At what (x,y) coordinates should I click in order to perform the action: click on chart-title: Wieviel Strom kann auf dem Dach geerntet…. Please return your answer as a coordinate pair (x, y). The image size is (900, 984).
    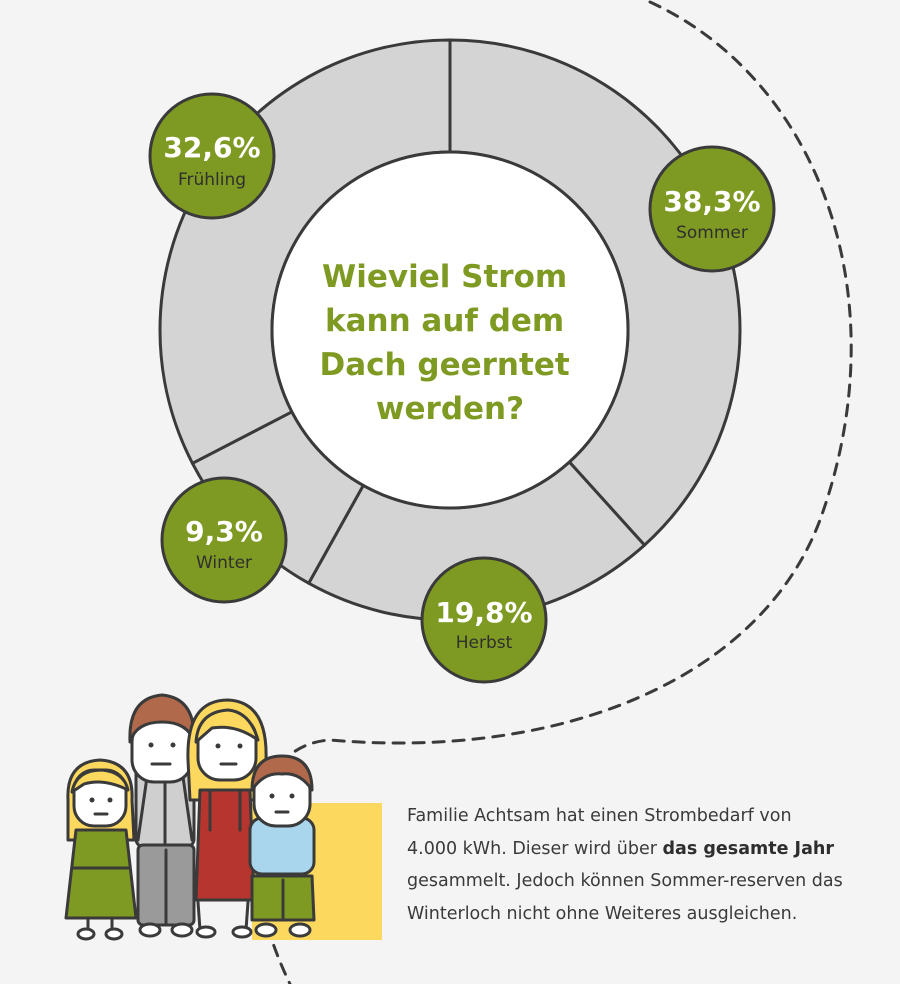
    Looking at the image, I should click on (450, 343).